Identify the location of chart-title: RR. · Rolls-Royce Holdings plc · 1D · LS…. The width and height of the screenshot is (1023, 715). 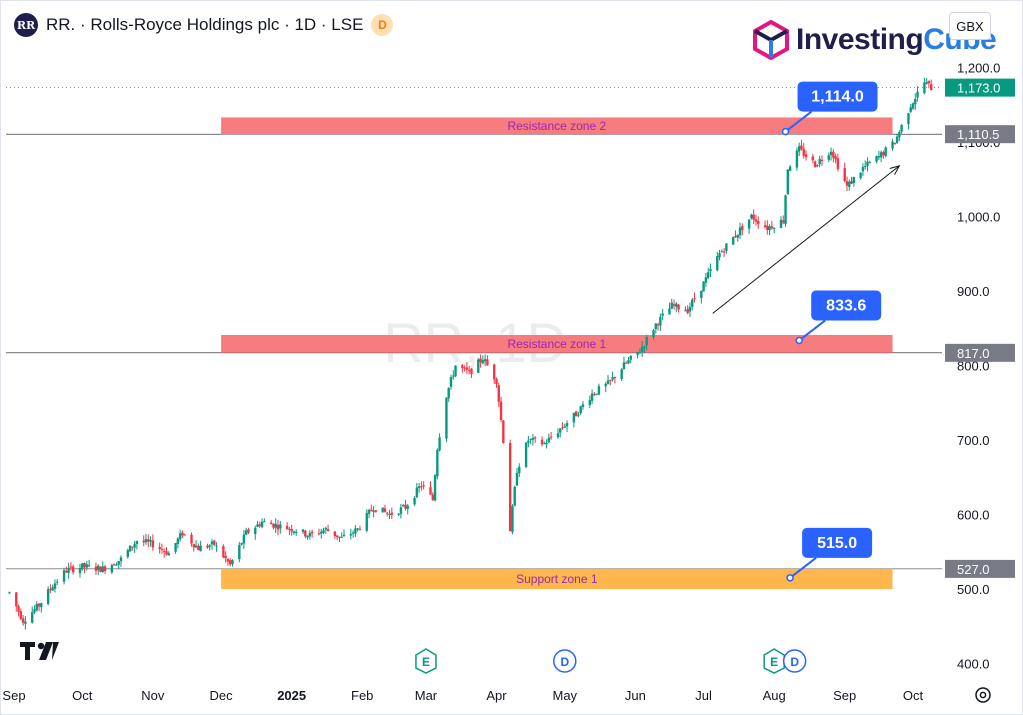
(205, 24).